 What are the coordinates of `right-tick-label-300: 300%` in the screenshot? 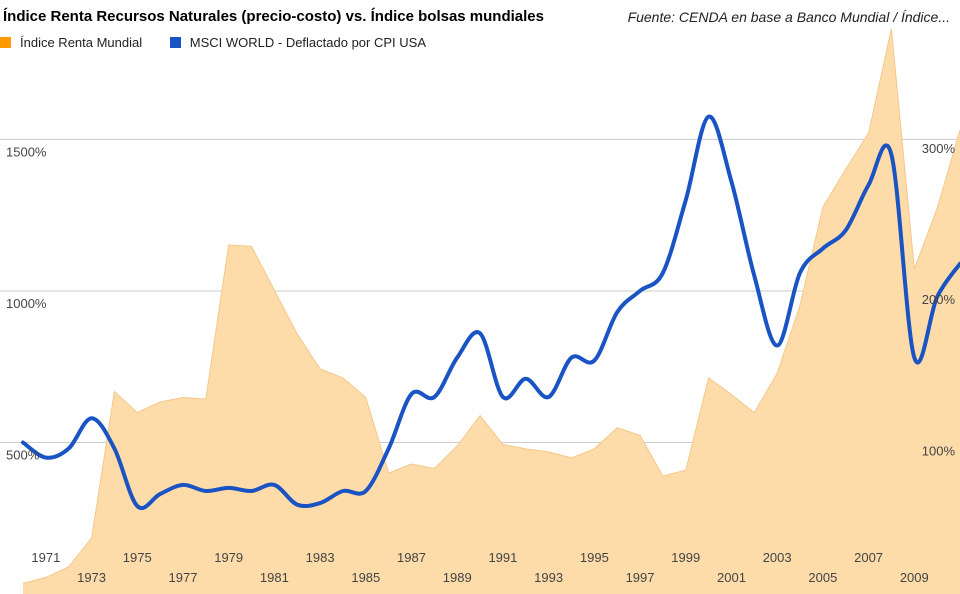 It's located at (939, 148).